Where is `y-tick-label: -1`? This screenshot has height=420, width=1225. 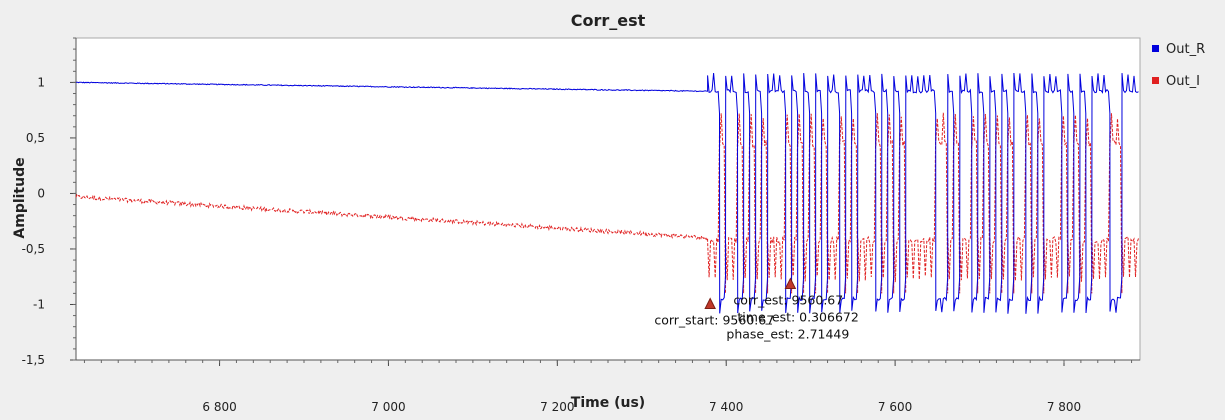 y-tick-label: -1 is located at coordinates (39, 304).